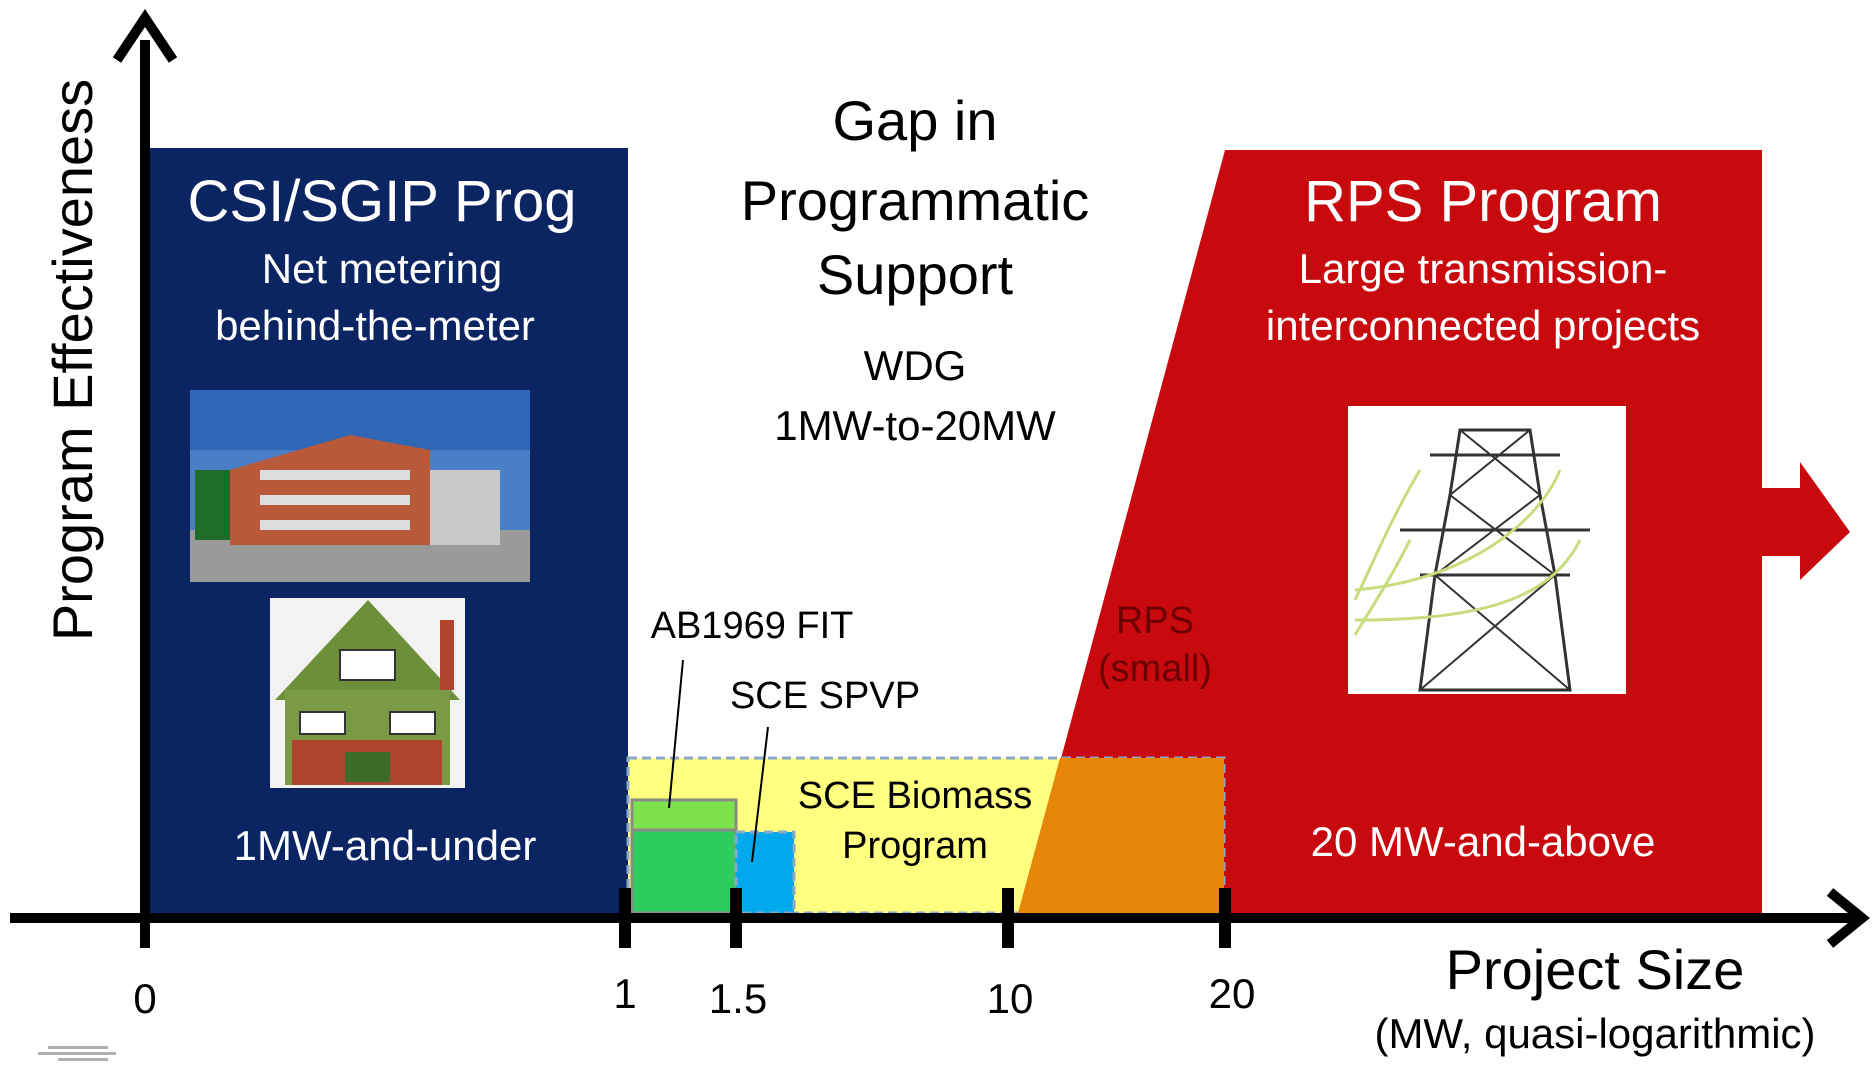 The image size is (1875, 1068). Describe the element at coordinates (360, 486) in the screenshot. I see `building-photo-icon` at that location.